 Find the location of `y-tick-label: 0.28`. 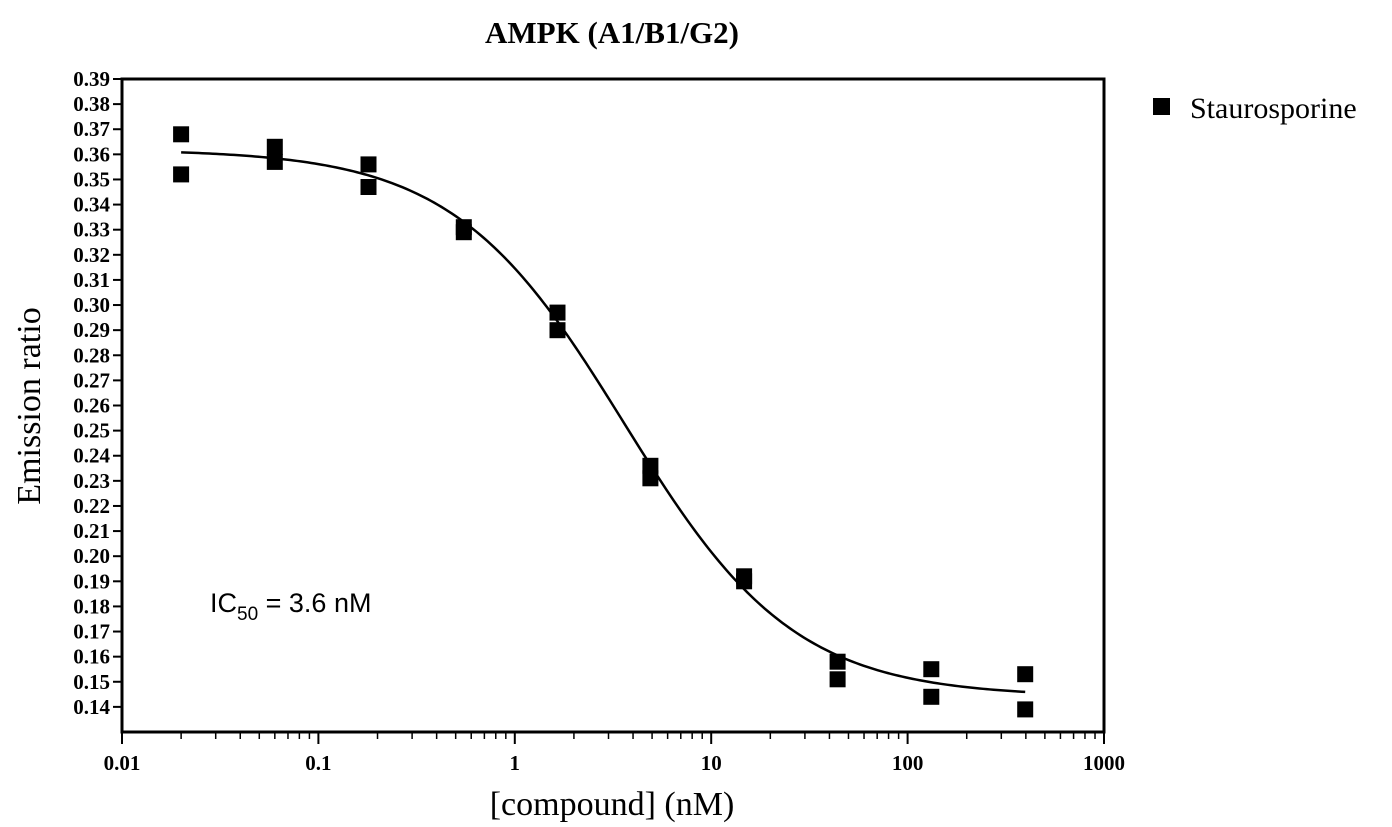

y-tick-label: 0.28 is located at coordinates (91, 355).